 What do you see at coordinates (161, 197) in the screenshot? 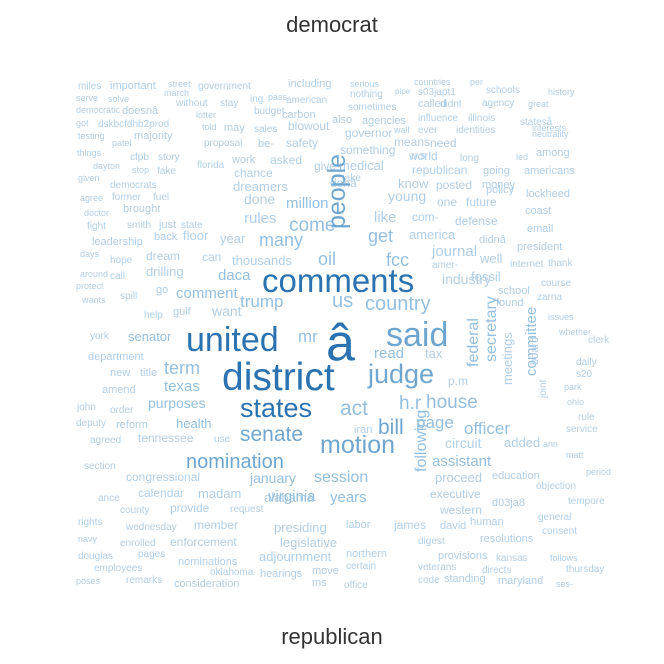
I see `word-87: fuel` at bounding box center [161, 197].